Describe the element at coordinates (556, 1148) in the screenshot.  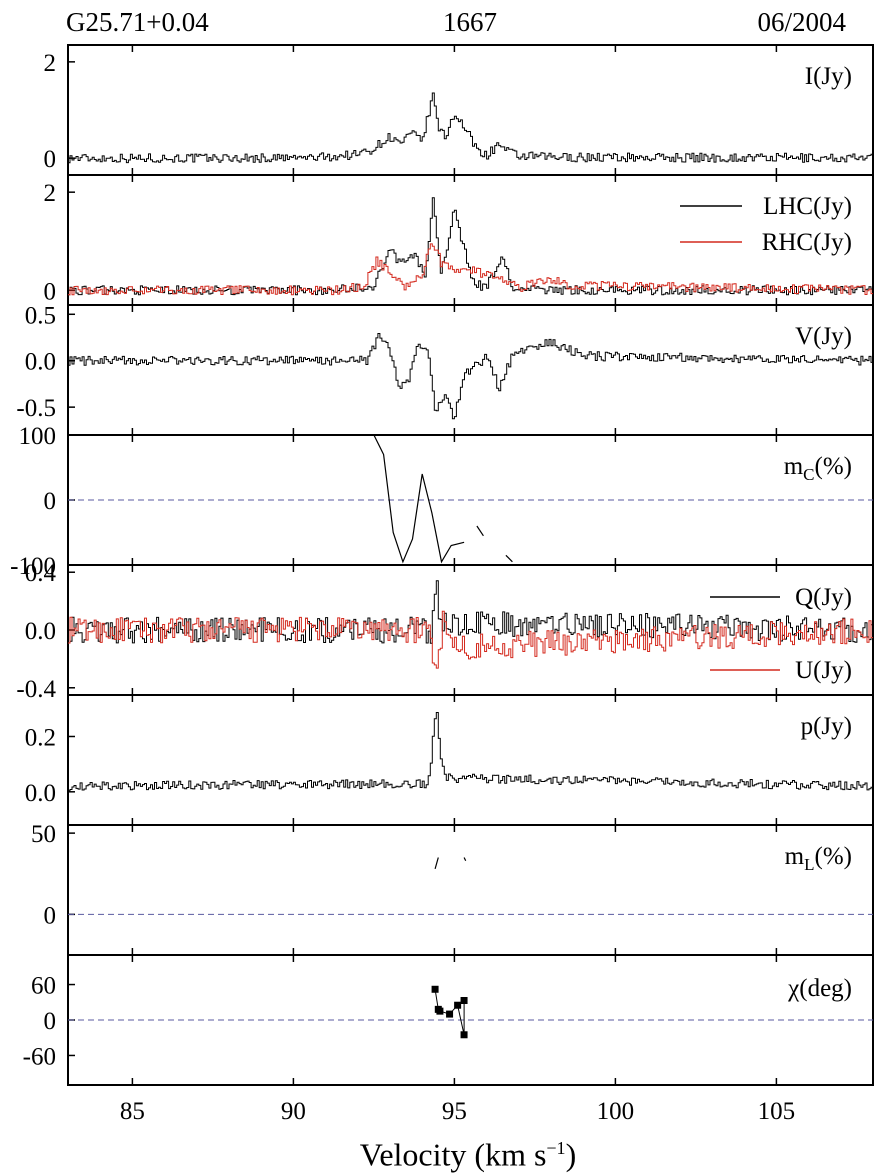
I see `x-axis-label-exponent: −1` at that location.